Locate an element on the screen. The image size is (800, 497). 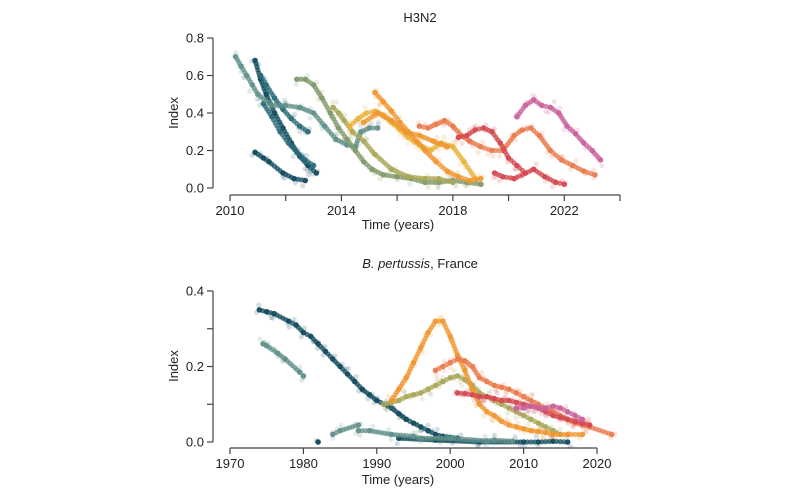
y-tick-label: 0.0 is located at coordinates (195, 442).